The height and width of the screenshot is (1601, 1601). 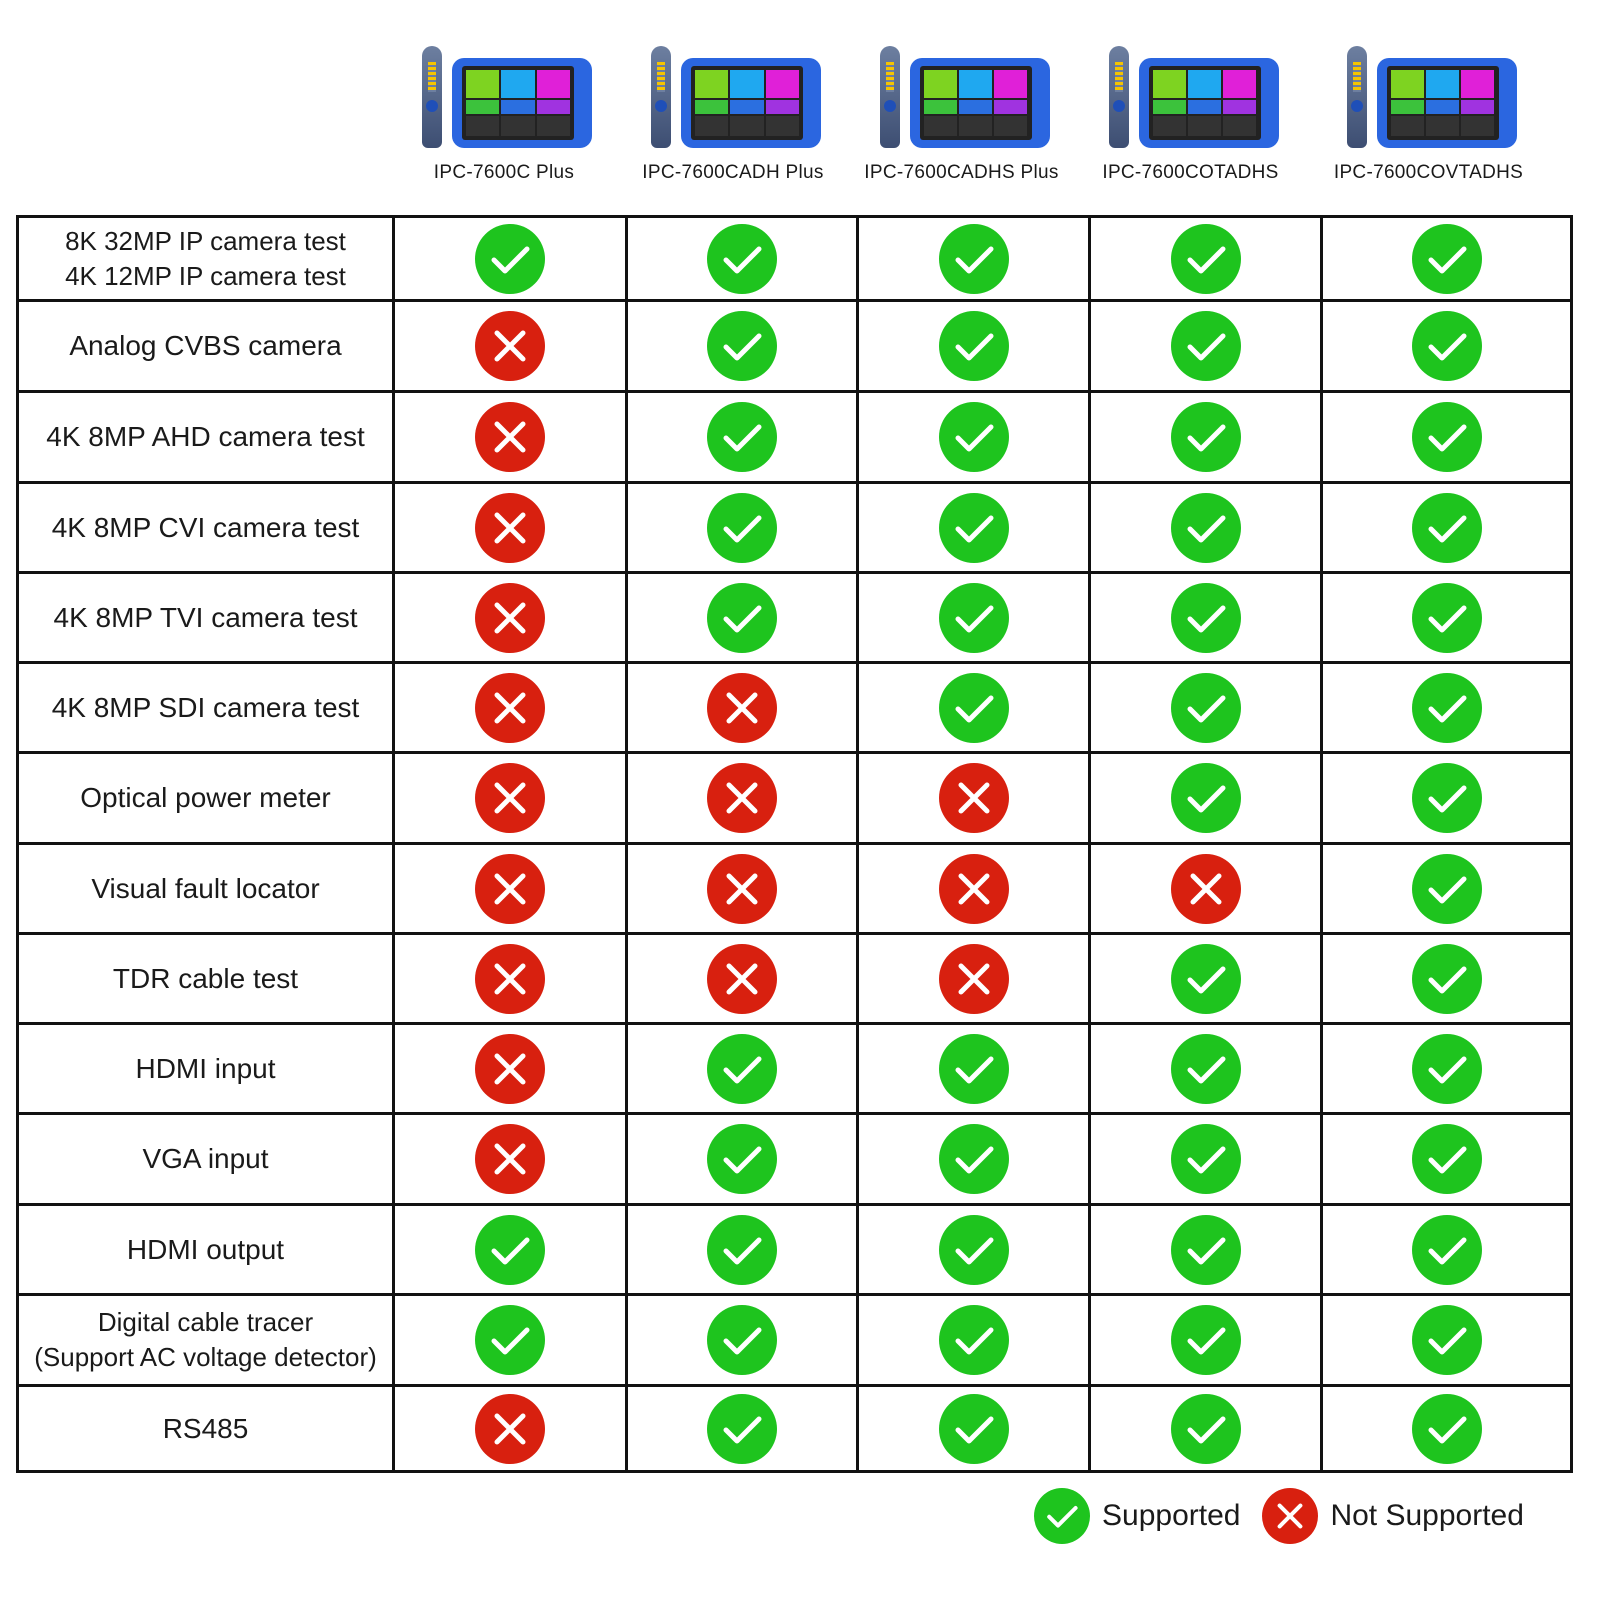 What do you see at coordinates (794, 1068) in the screenshot?
I see `table-row: HDMI input` at bounding box center [794, 1068].